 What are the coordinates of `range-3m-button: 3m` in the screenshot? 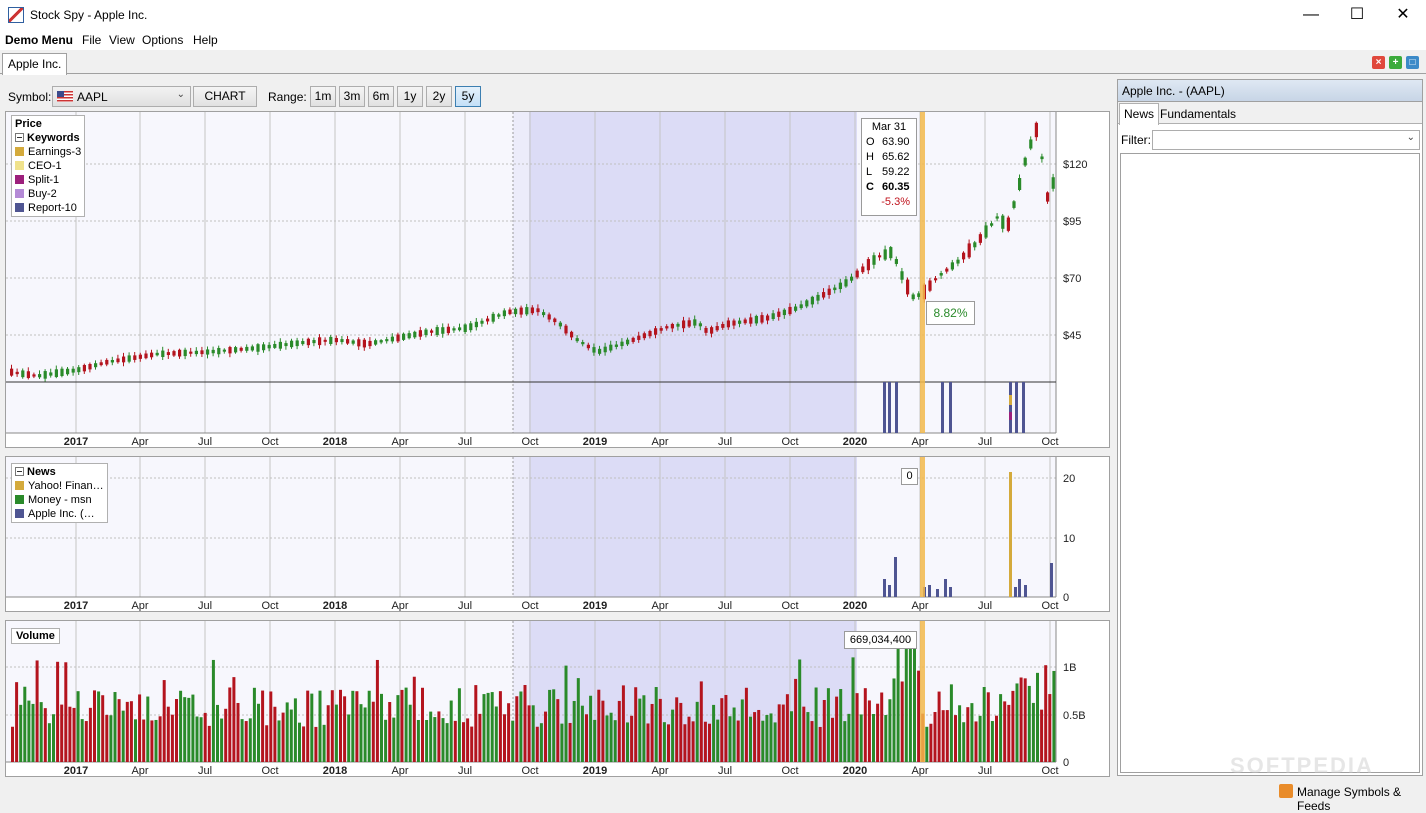 It's located at (352, 96).